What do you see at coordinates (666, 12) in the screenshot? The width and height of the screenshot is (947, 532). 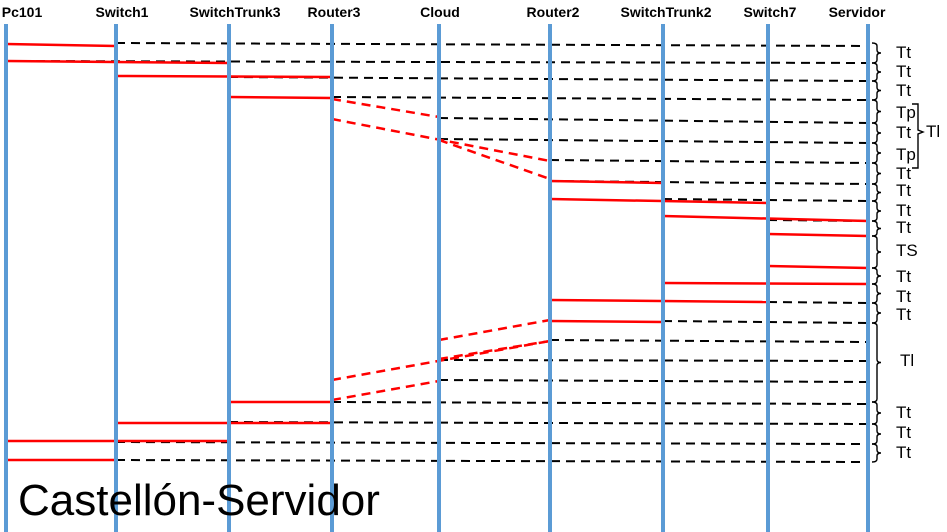 I see `node-label-switchtrunk2: SwitchTrunk2` at bounding box center [666, 12].